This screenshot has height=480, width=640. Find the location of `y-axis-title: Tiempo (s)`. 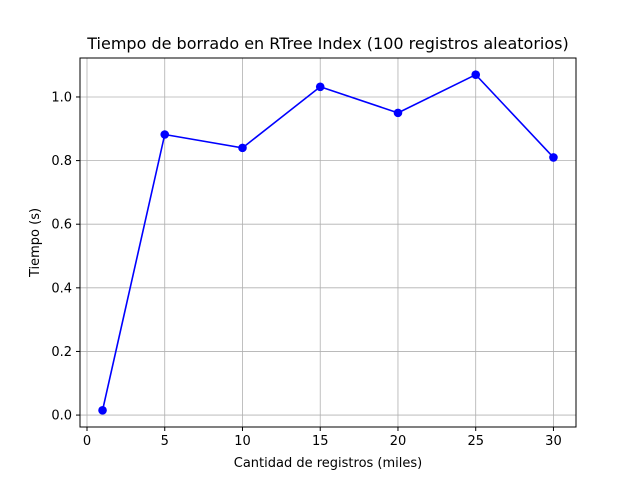

y-axis-title: Tiempo (s) is located at coordinates (35, 243).